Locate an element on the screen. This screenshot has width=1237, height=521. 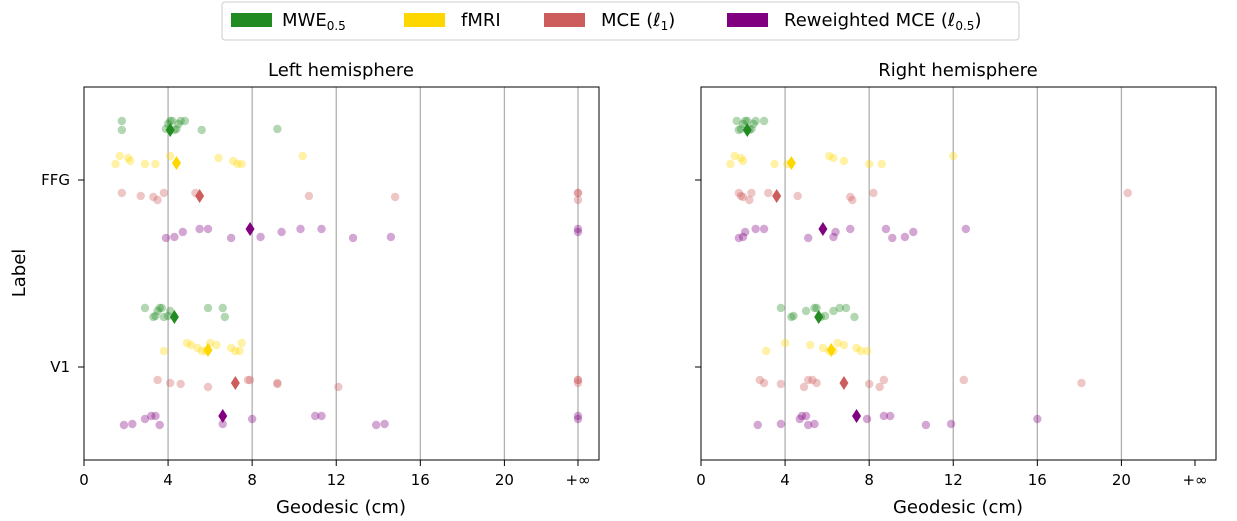
legend-swatch-mce is located at coordinates (564, 20).